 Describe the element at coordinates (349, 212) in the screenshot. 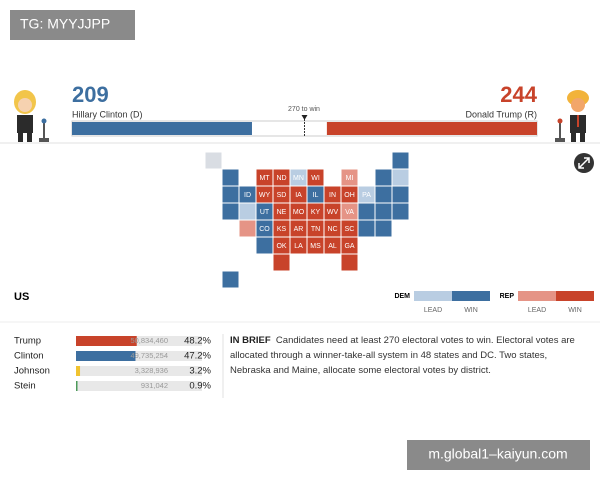

I see `state-label: VA` at that location.